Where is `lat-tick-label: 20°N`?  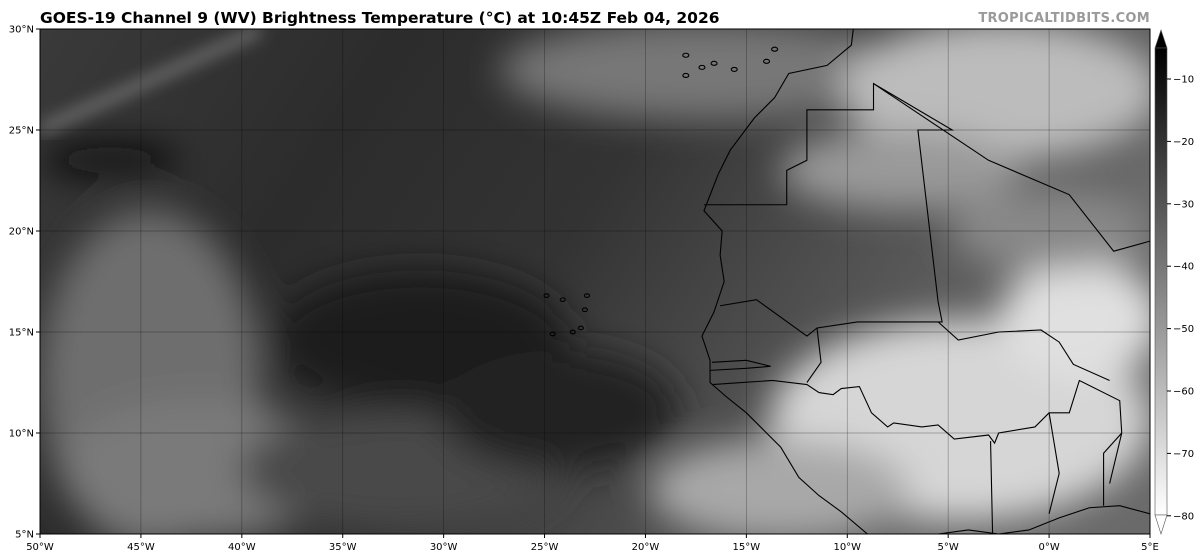 lat-tick-label: 20°N is located at coordinates (21, 232).